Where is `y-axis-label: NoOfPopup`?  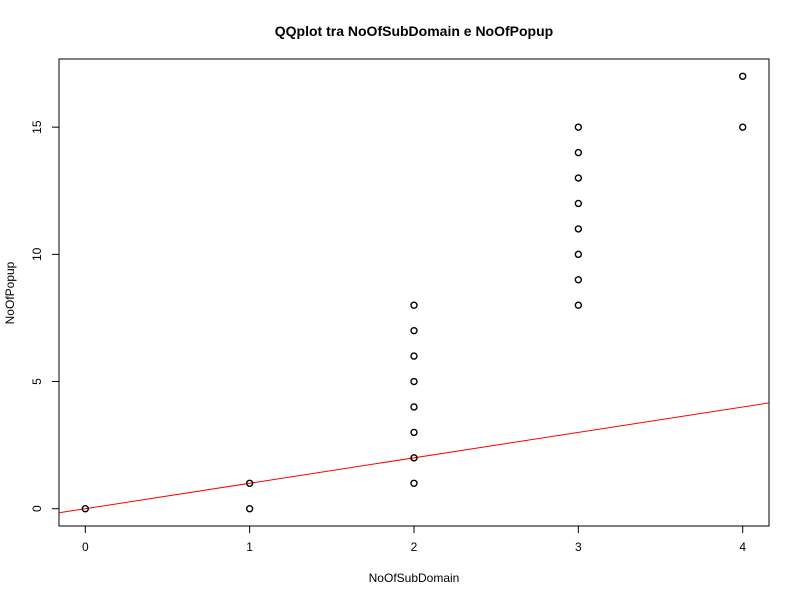 y-axis-label: NoOfPopup is located at coordinates (10, 292).